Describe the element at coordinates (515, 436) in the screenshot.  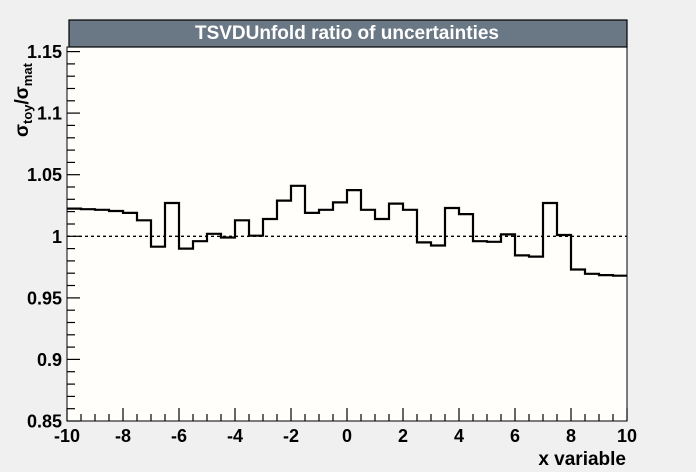
I see `x-tick-label: 6` at that location.